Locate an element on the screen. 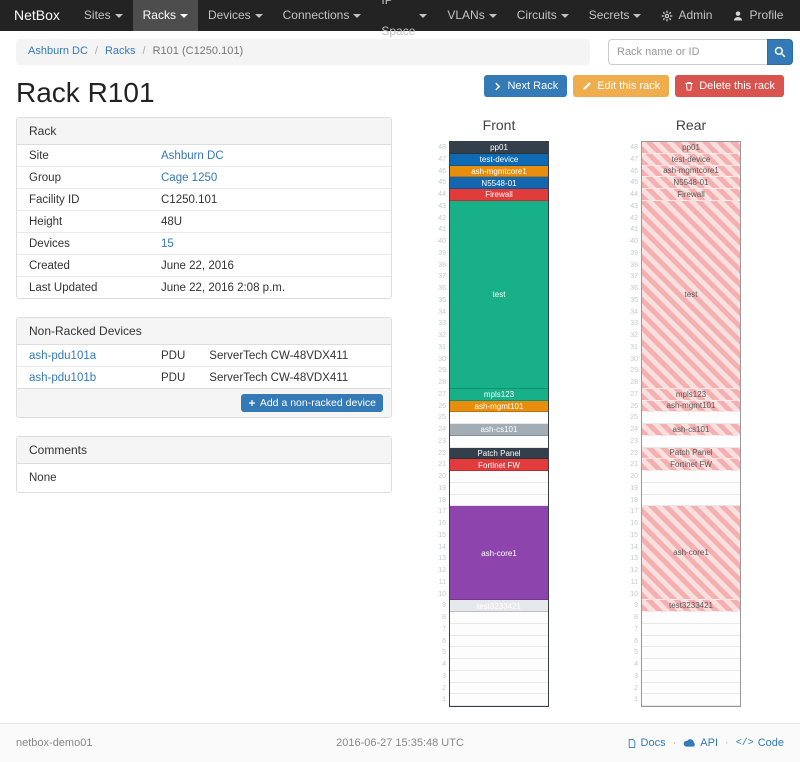  breadcrumb: Ashburn DC / Racks / R101 (C1250.101) is located at coordinates (303, 52).